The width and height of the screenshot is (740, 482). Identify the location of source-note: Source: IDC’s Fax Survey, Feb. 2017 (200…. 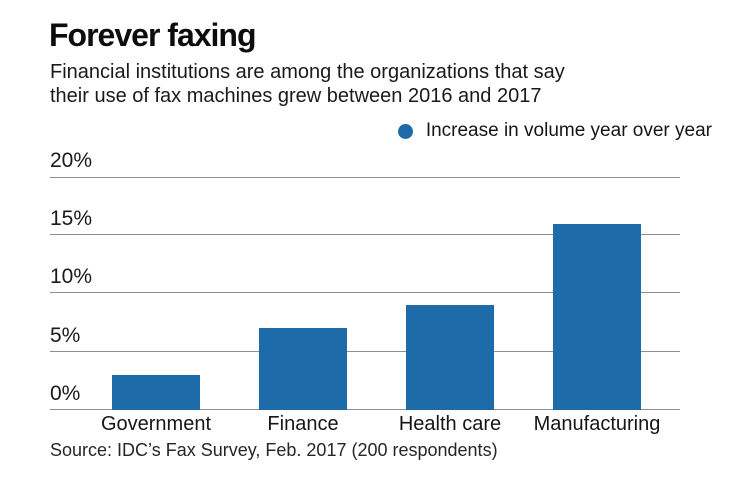
(274, 450).